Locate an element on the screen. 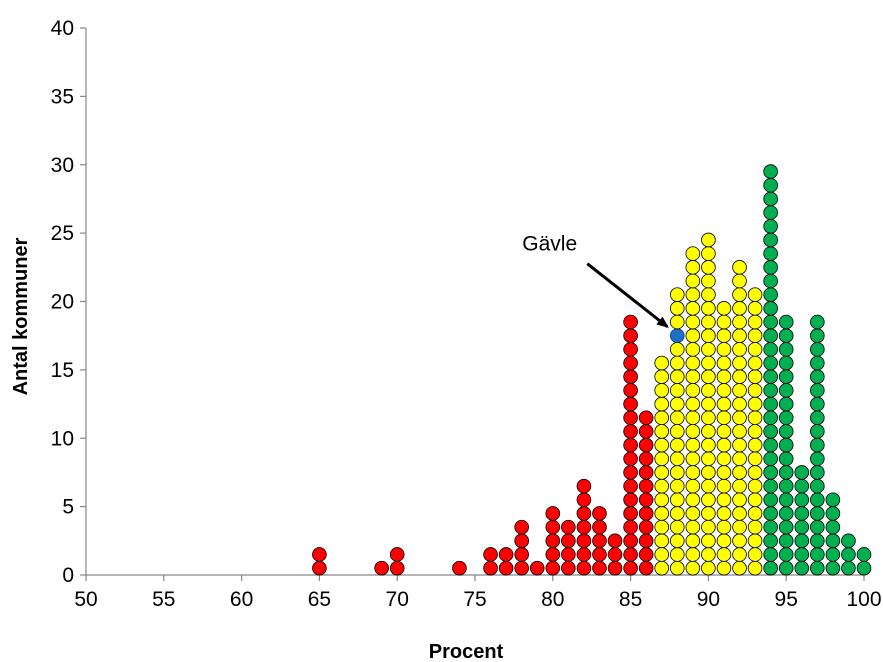 Image resolution: width=883 pixels, height=662 pixels. annotation-label-gavle: Gävle is located at coordinates (549, 244).